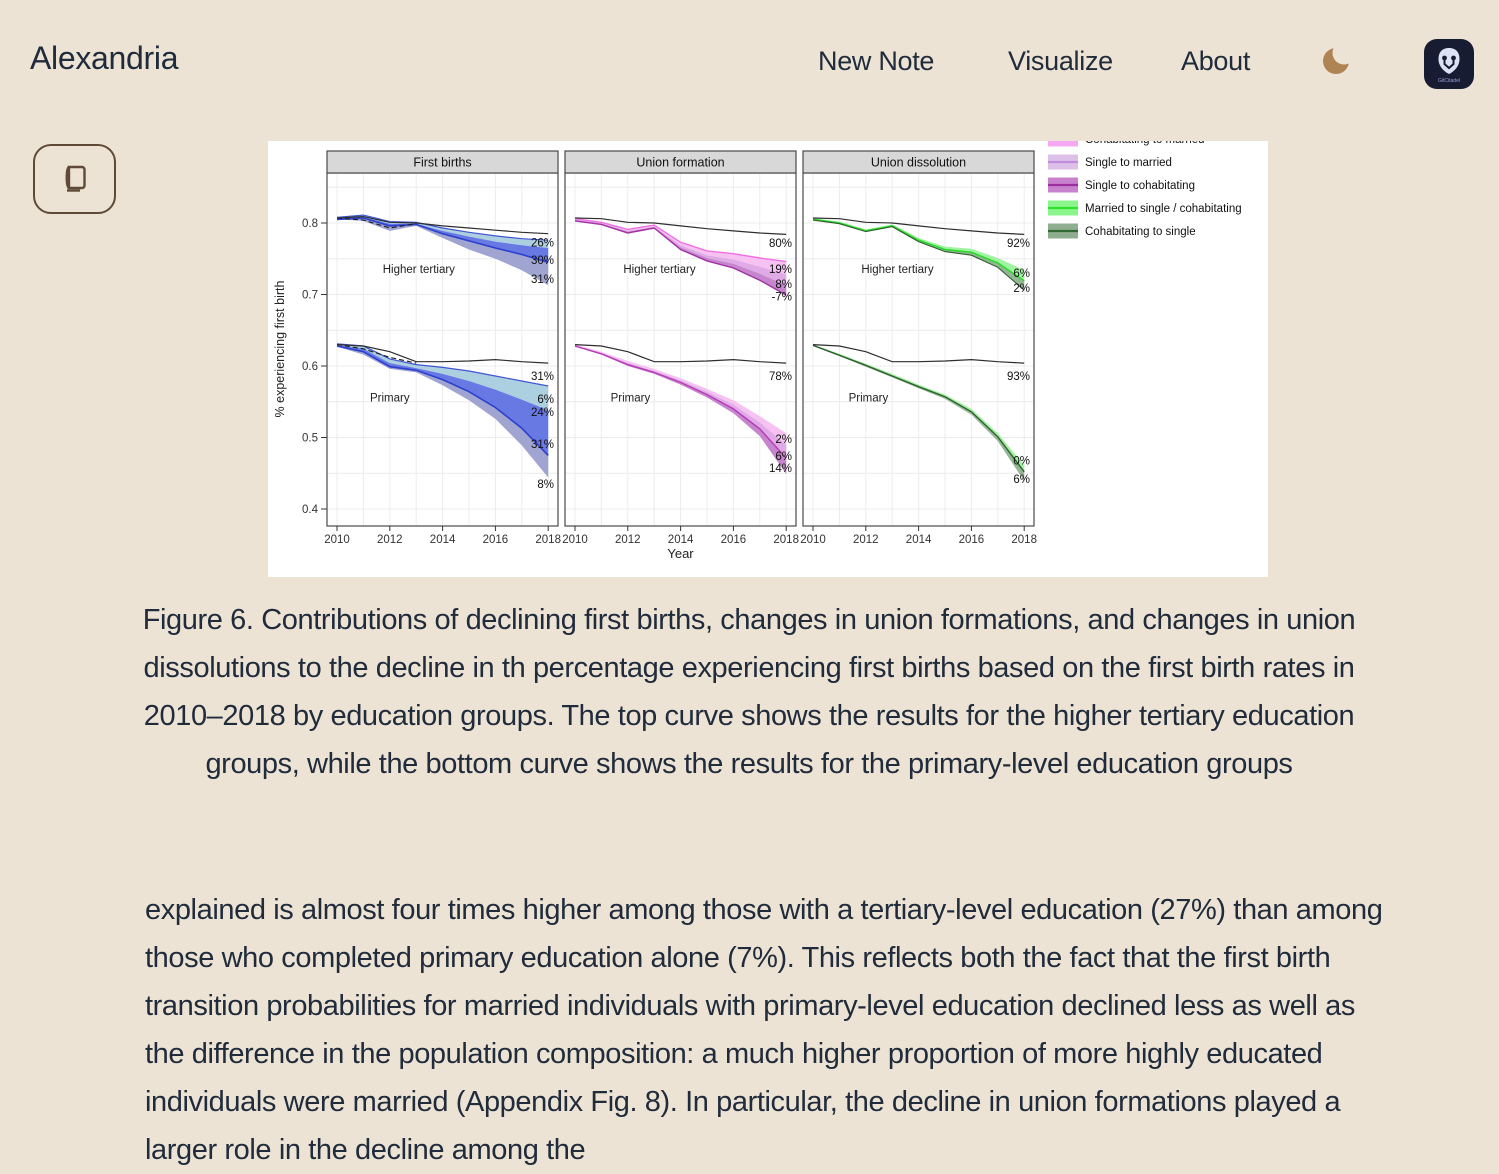 The image size is (1499, 1174). Describe the element at coordinates (1163, 209) in the screenshot. I see `svg-text:Married to single / cohabitati: Married to single / cohabitating` at that location.